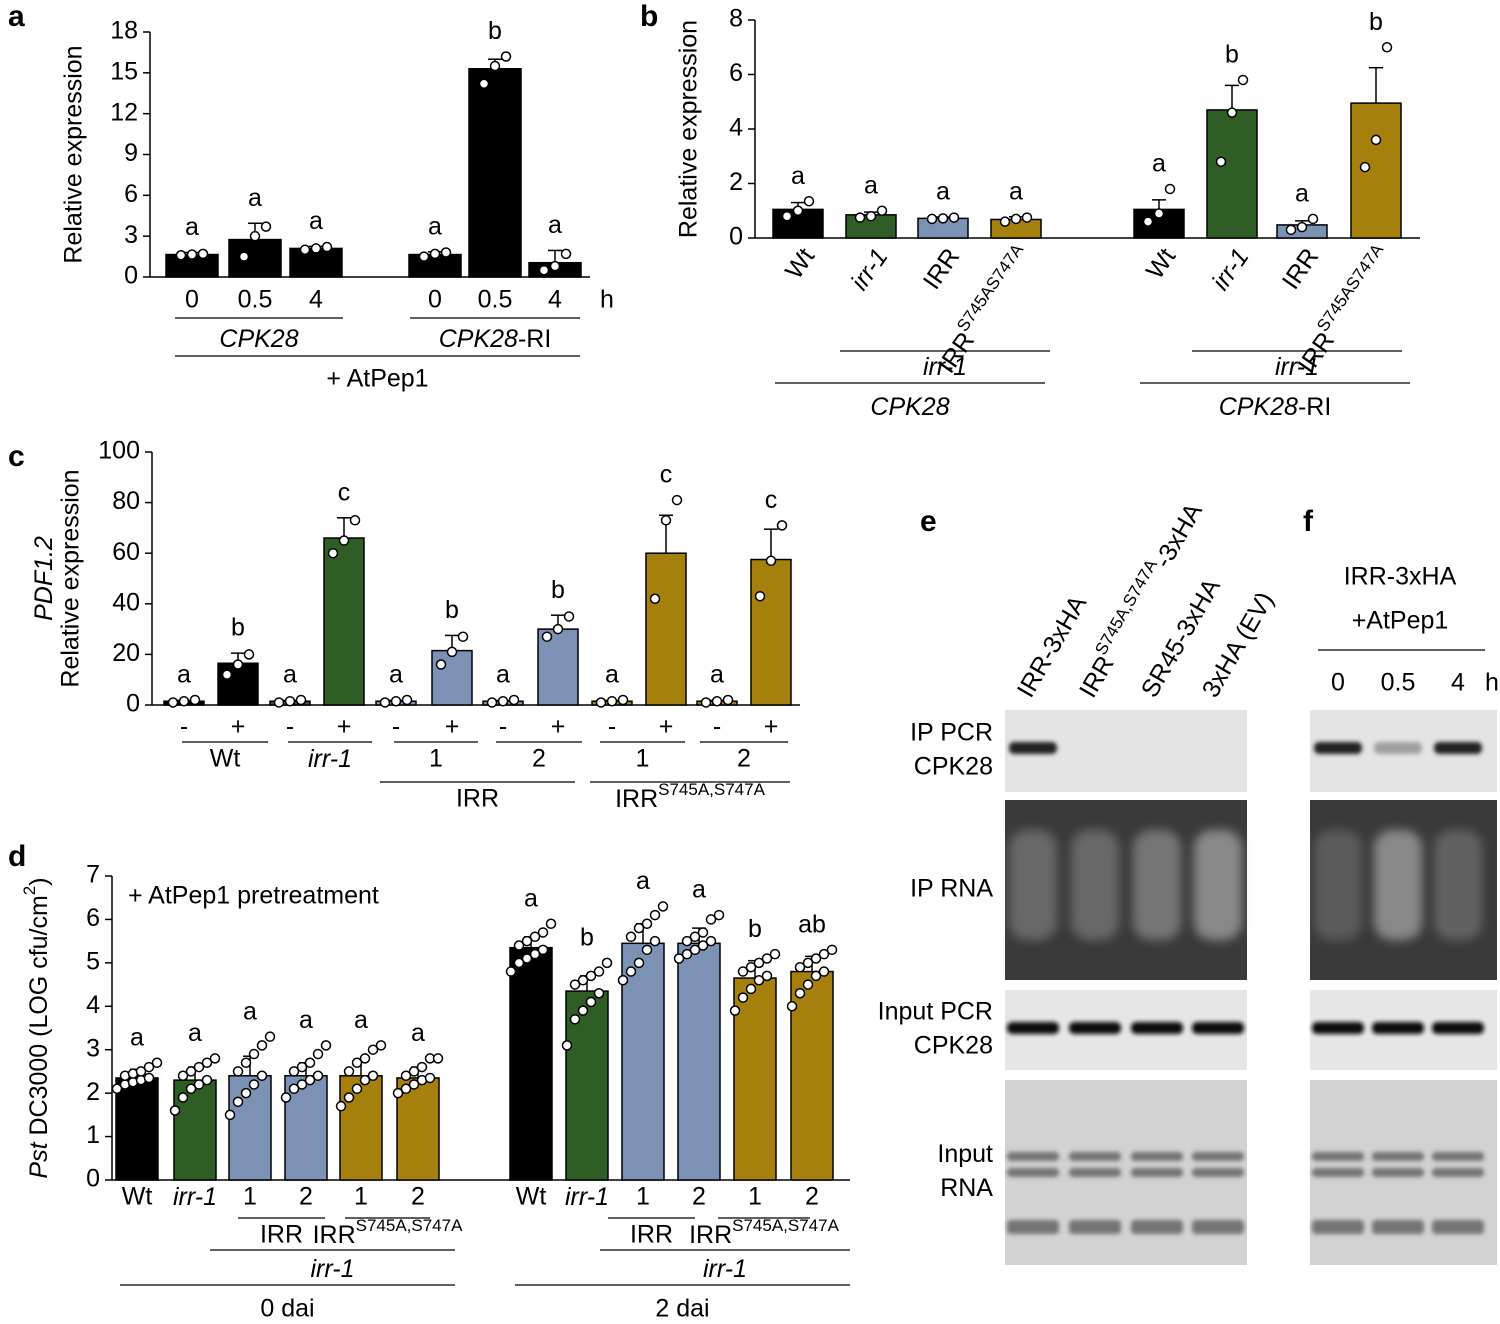  What do you see at coordinates (1095, 885) in the screenshot?
I see `rna-smear` at bounding box center [1095, 885].